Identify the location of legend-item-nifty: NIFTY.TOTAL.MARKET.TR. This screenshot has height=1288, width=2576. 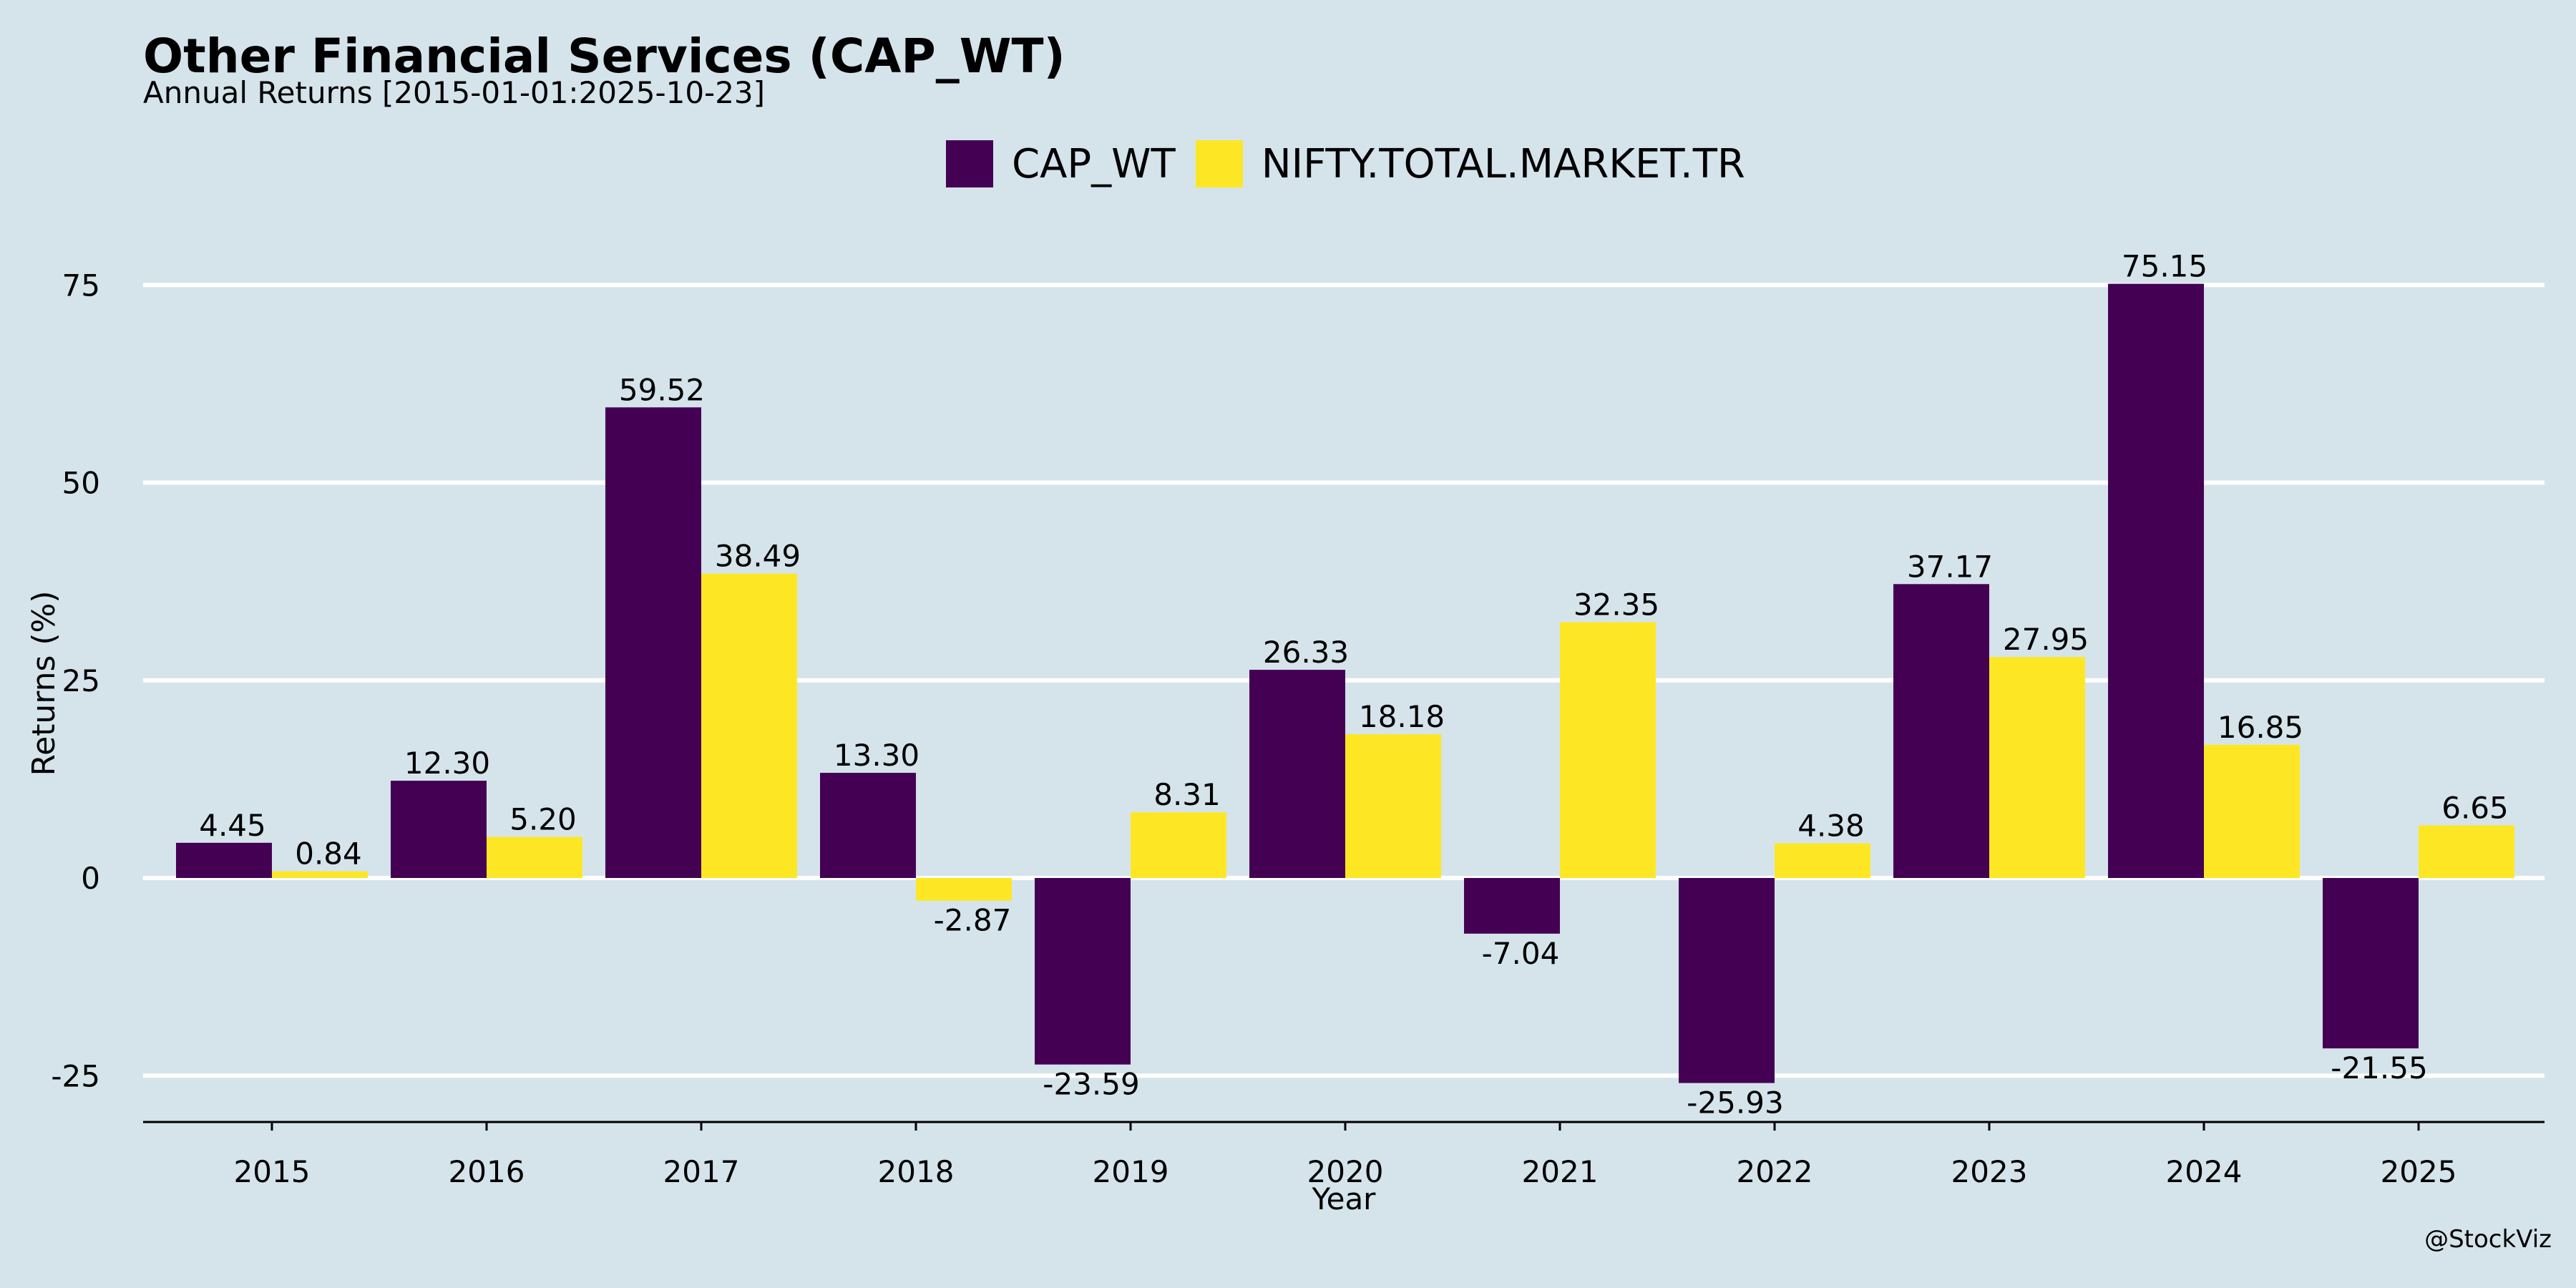
(1470, 163).